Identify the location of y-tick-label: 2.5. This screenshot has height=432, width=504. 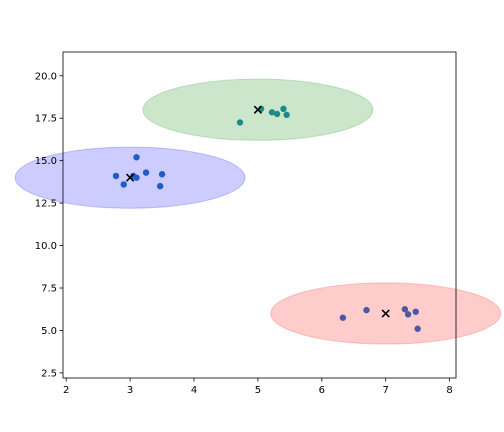
(49, 373).